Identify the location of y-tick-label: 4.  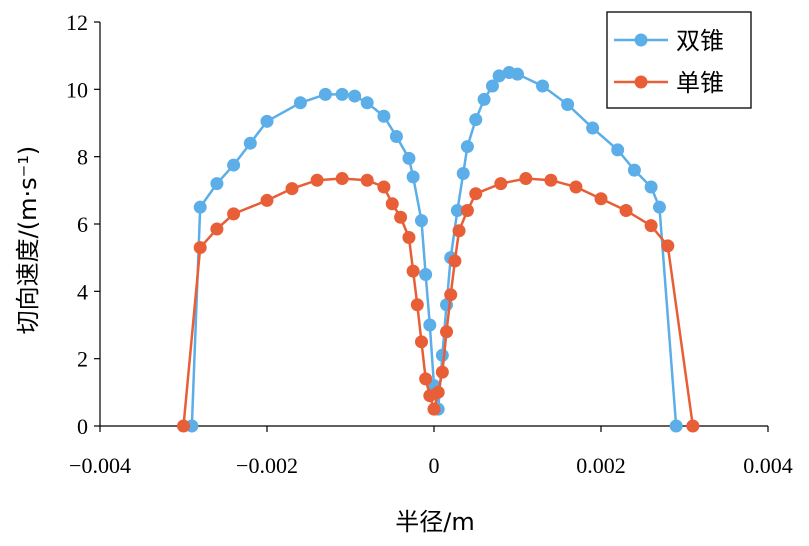
(82, 291).